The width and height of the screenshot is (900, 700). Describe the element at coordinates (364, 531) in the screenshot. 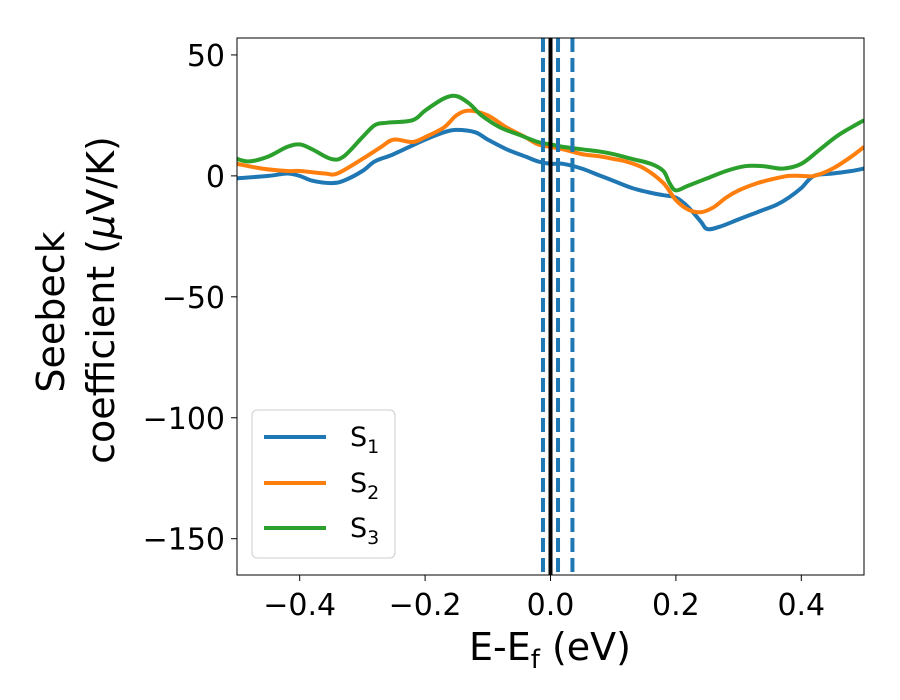

I see `legend-label-s3: S3` at that location.